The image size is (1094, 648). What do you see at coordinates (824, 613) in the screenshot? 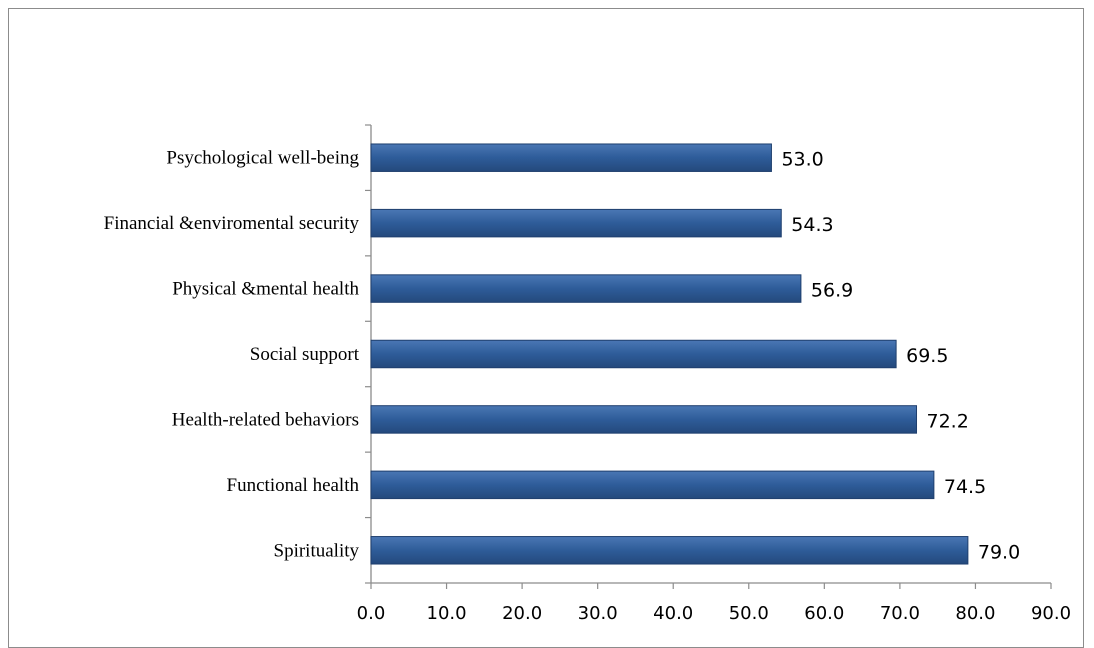
I see `x-tick-label: 60.0` at bounding box center [824, 613].